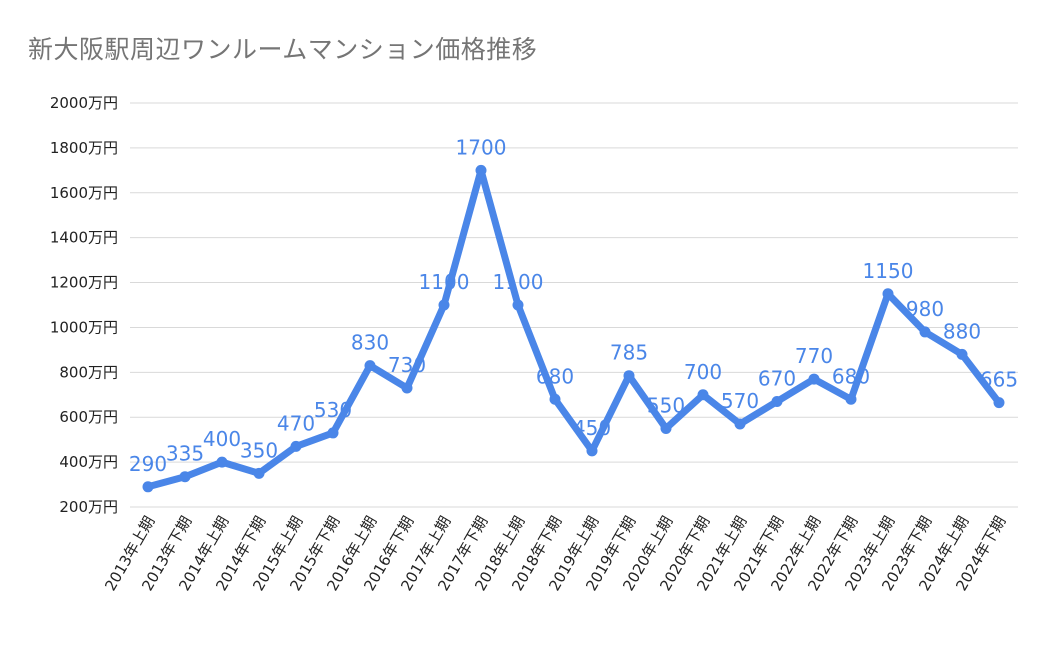 Image resolution: width=1050 pixels, height=649 pixels. What do you see at coordinates (962, 331) in the screenshot?
I see `data-label: 880` at bounding box center [962, 331].